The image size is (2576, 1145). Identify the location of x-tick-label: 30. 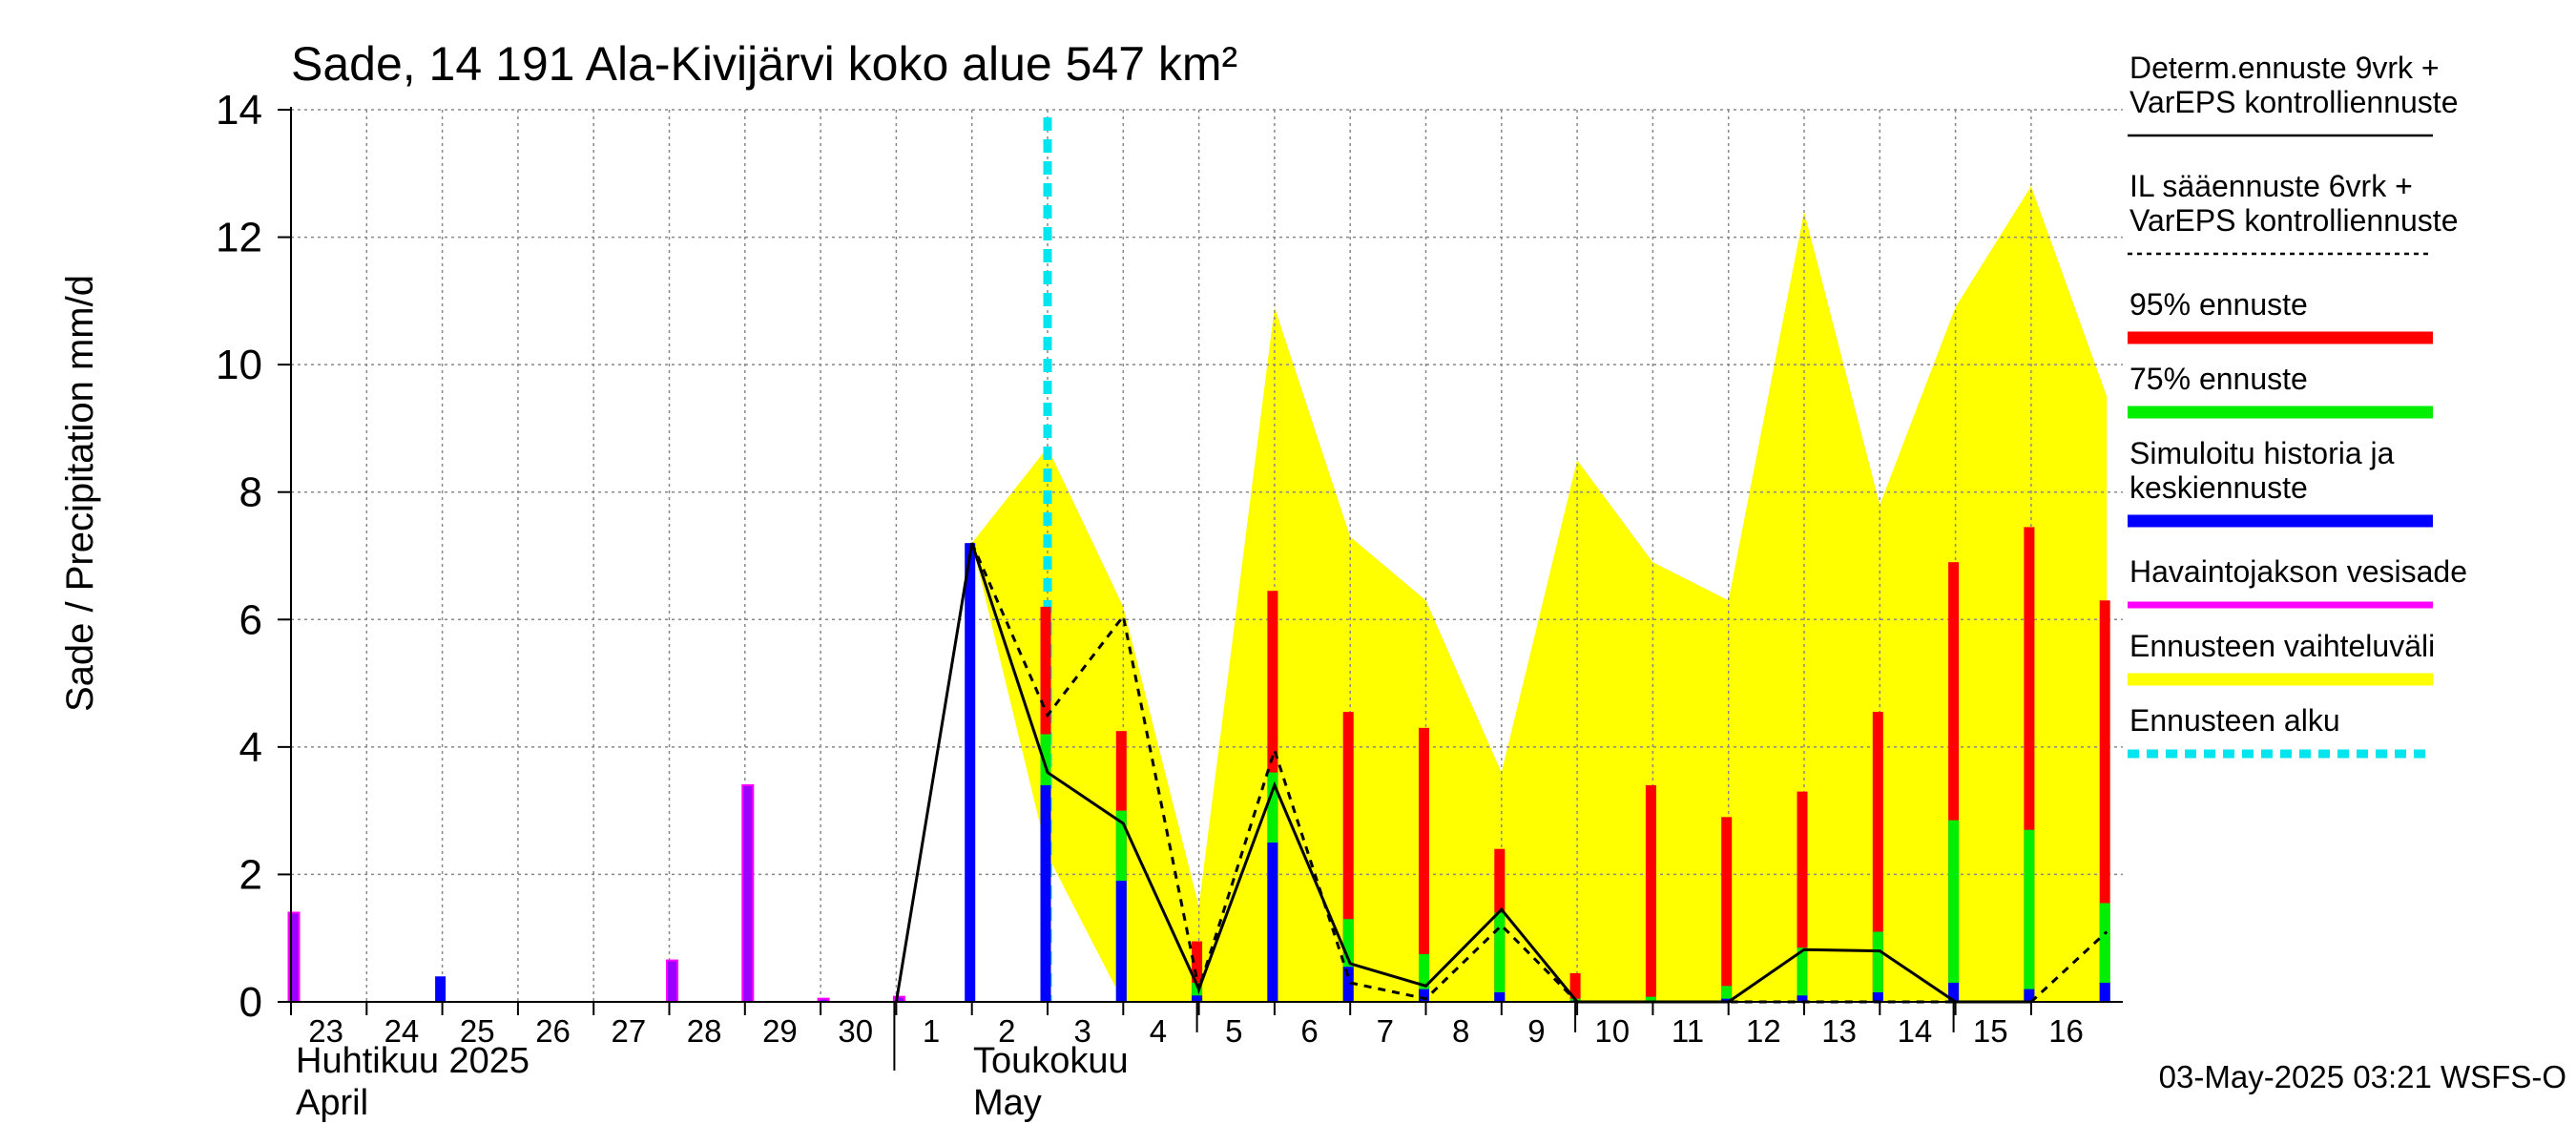
(855, 1031).